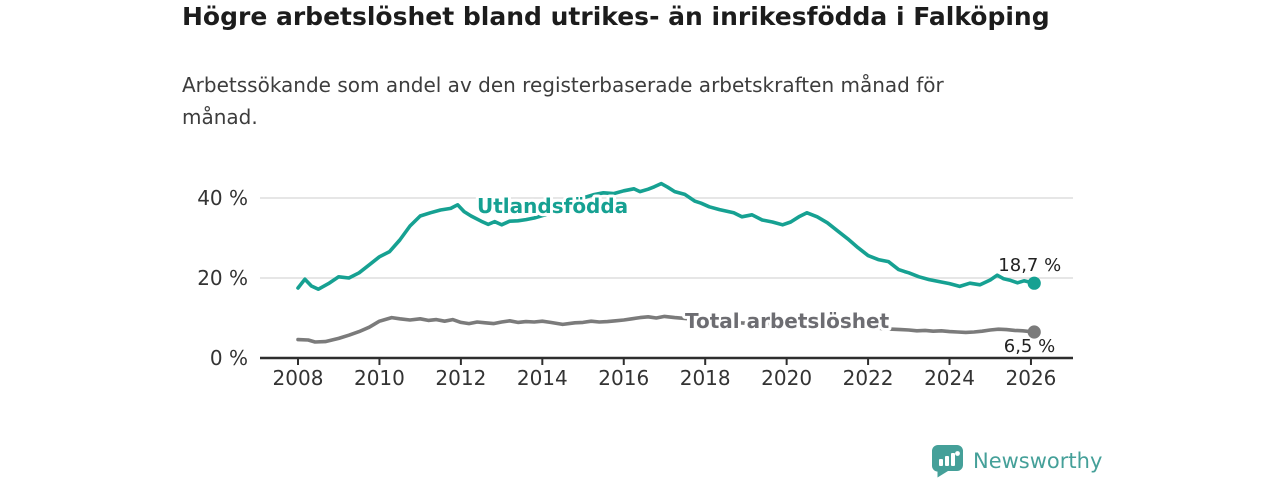 The width and height of the screenshot is (1280, 480). What do you see at coordinates (379, 378) in the screenshot?
I see `x-tick-label: 2010` at bounding box center [379, 378].